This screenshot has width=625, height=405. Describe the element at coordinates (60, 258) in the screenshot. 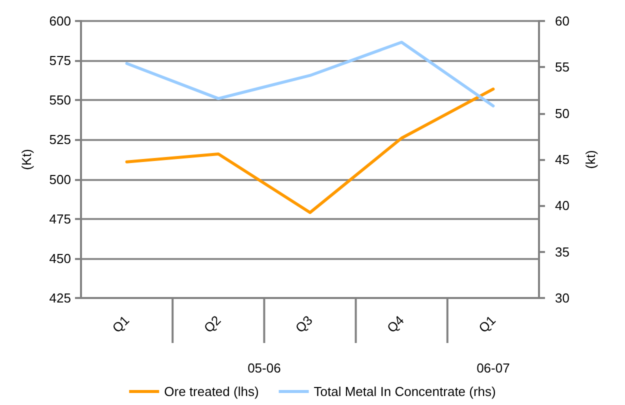

I see `y-tick-label: 450` at that location.